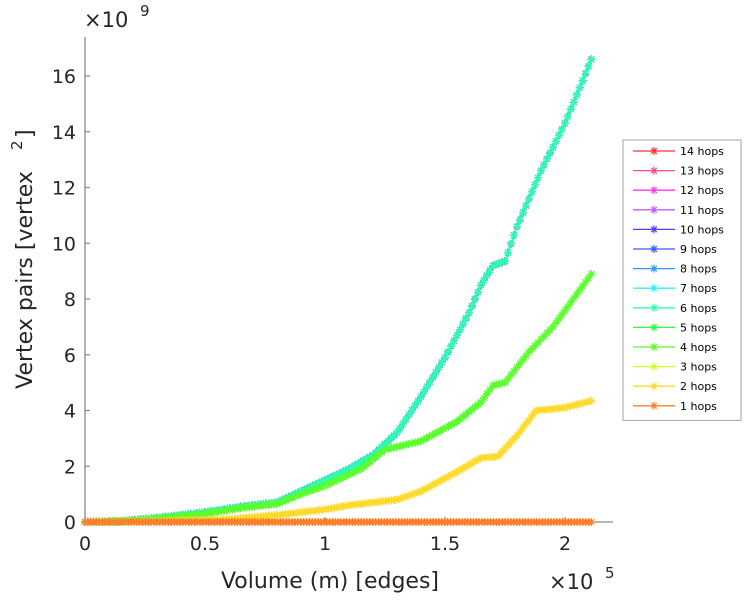 This screenshot has height=600, width=749. I want to click on series-1-hops, so click(338, 522).